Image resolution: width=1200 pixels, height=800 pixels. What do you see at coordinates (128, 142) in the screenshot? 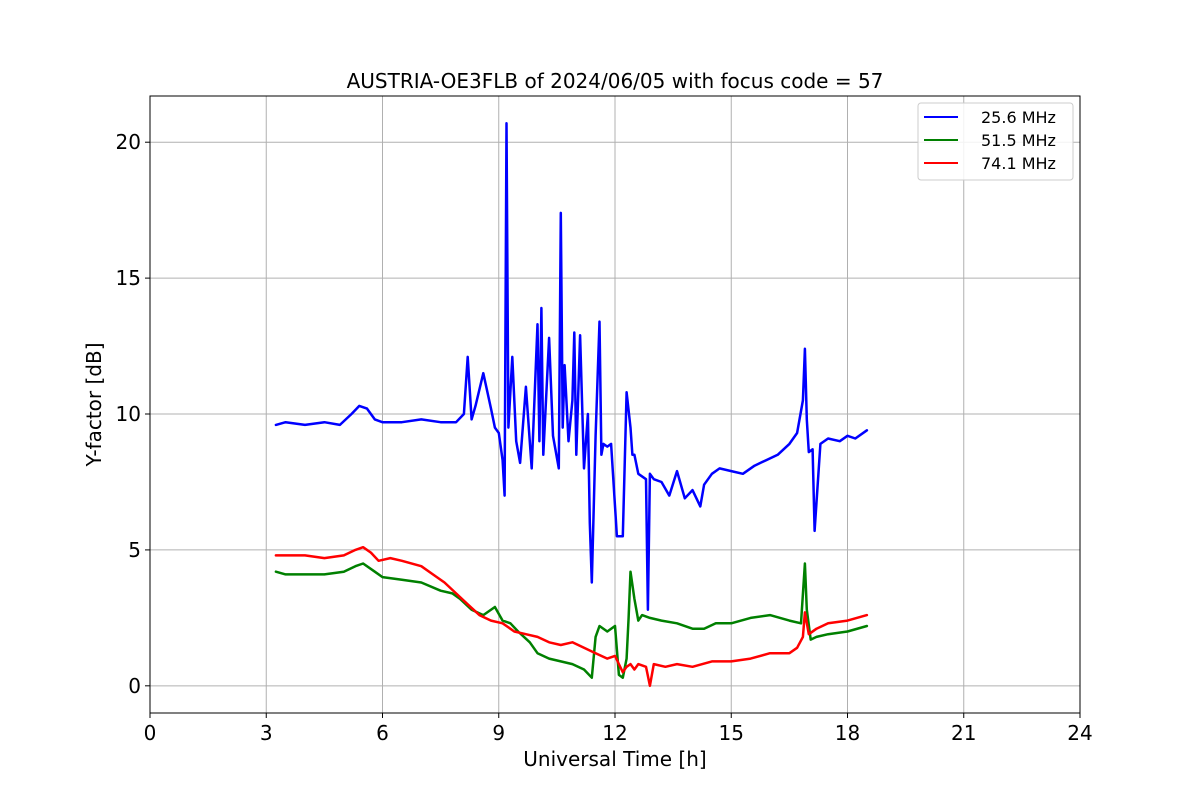
I see `y-tick-label: 20` at bounding box center [128, 142].